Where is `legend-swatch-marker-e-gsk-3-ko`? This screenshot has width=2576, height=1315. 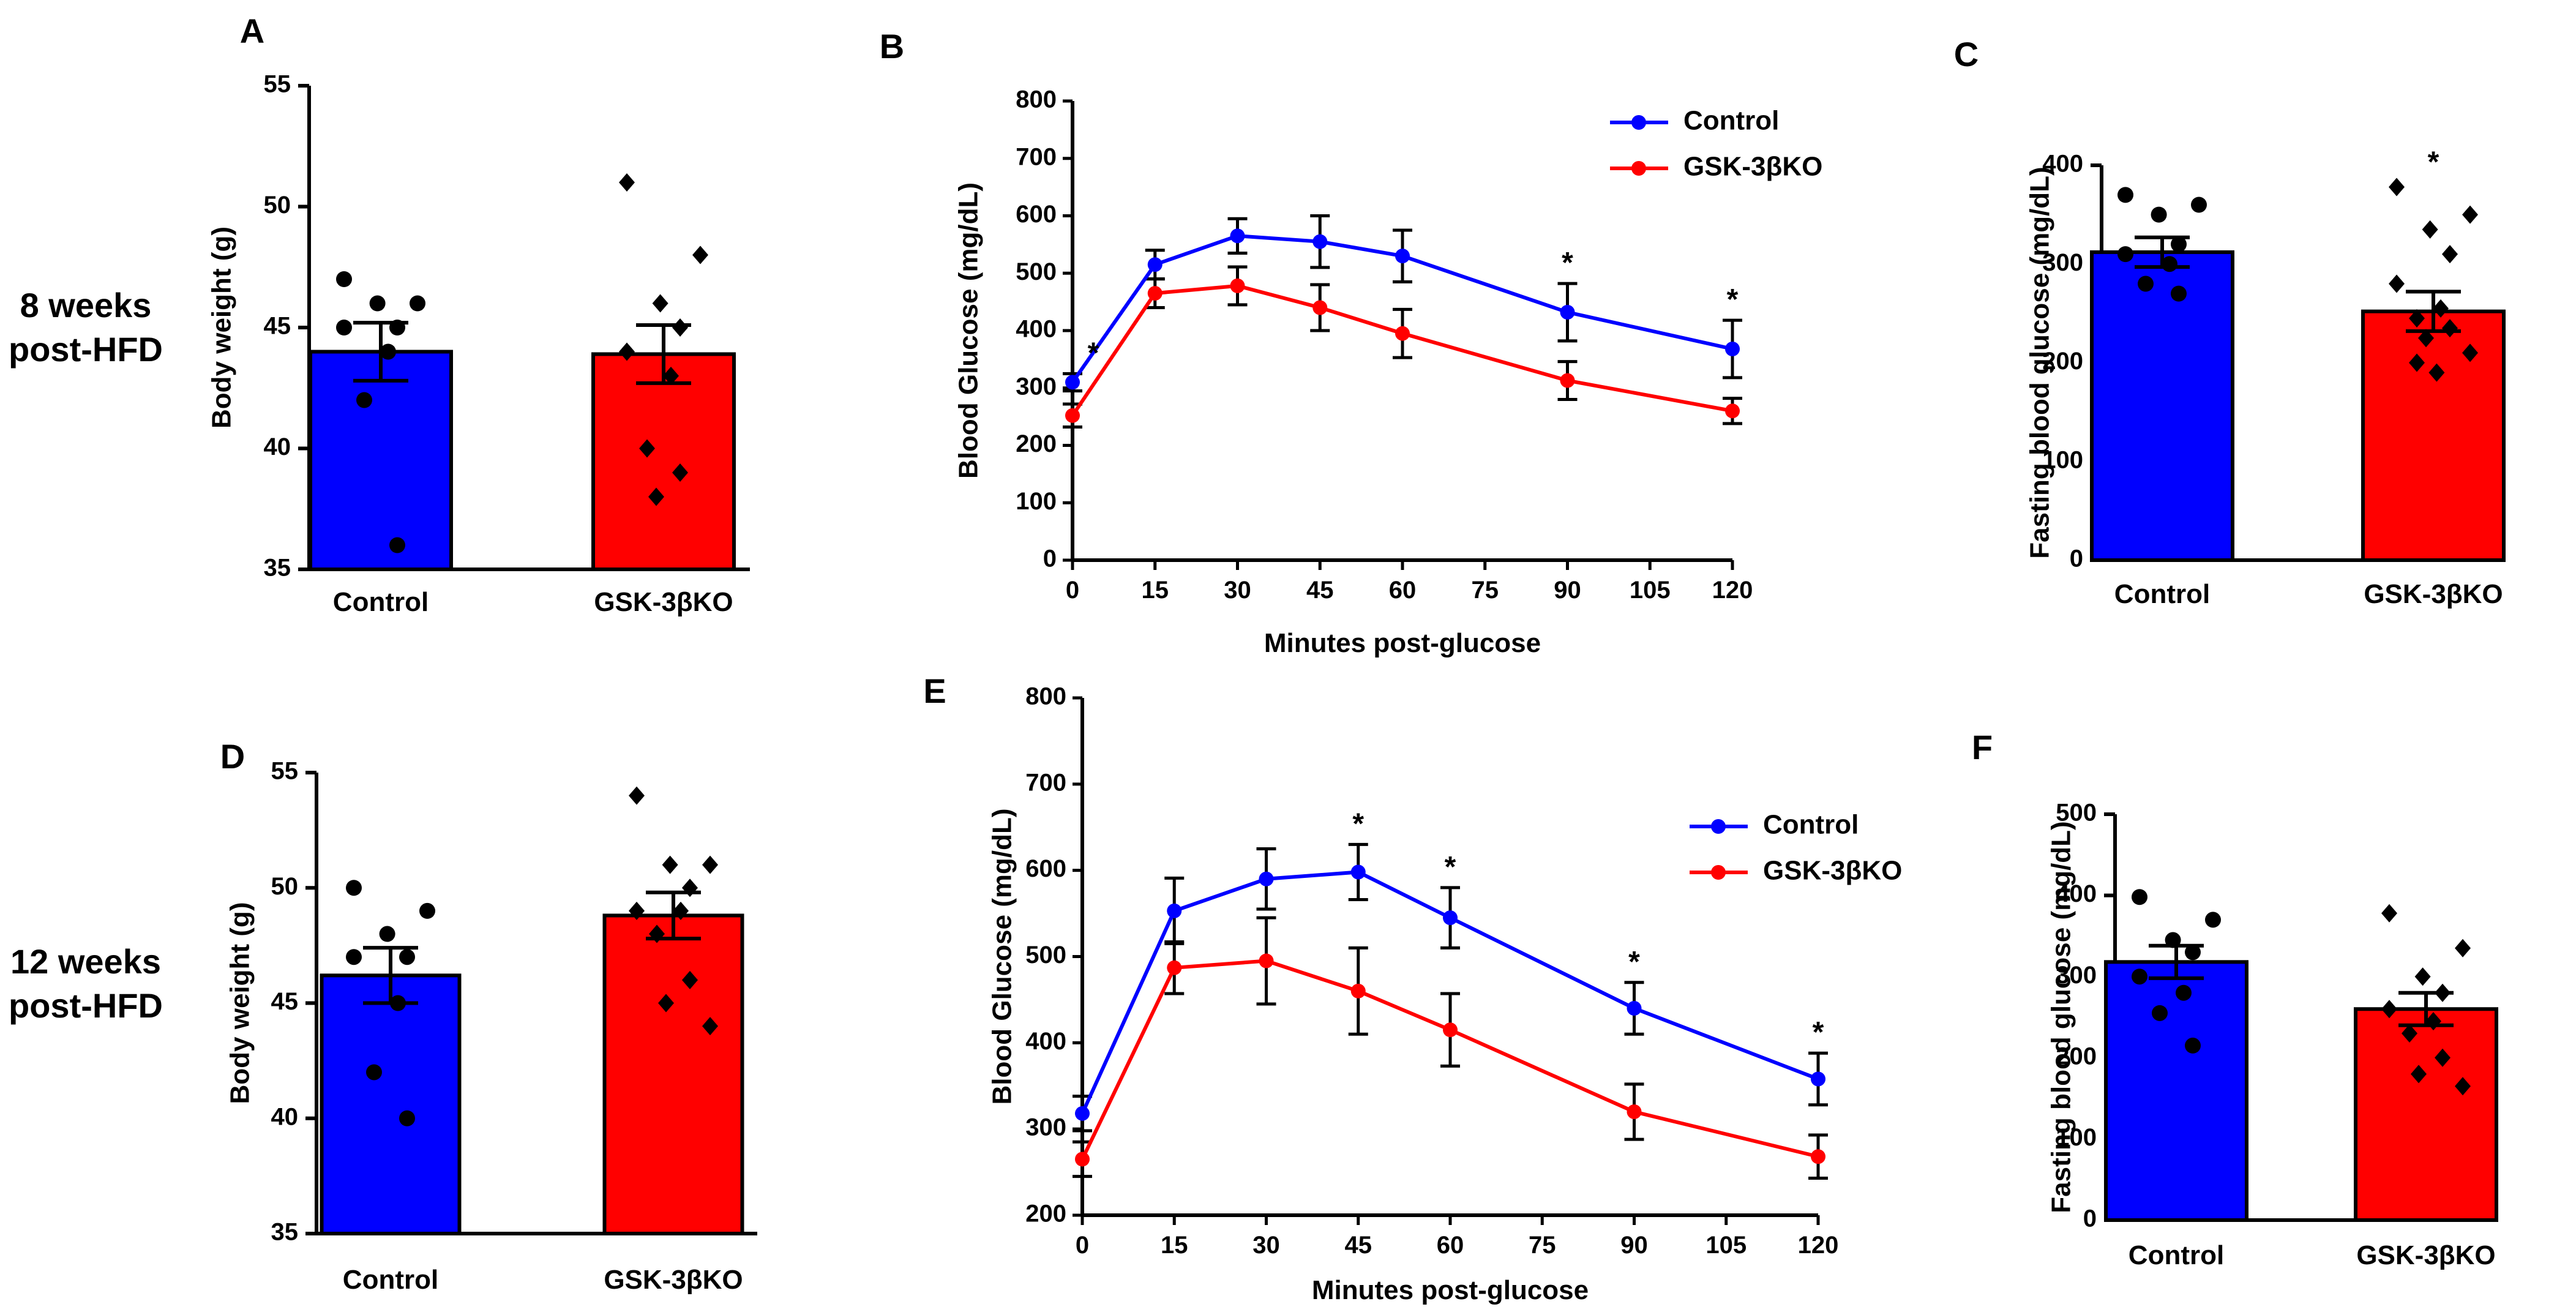
legend-swatch-marker-e-gsk-3-ko is located at coordinates (1719, 873).